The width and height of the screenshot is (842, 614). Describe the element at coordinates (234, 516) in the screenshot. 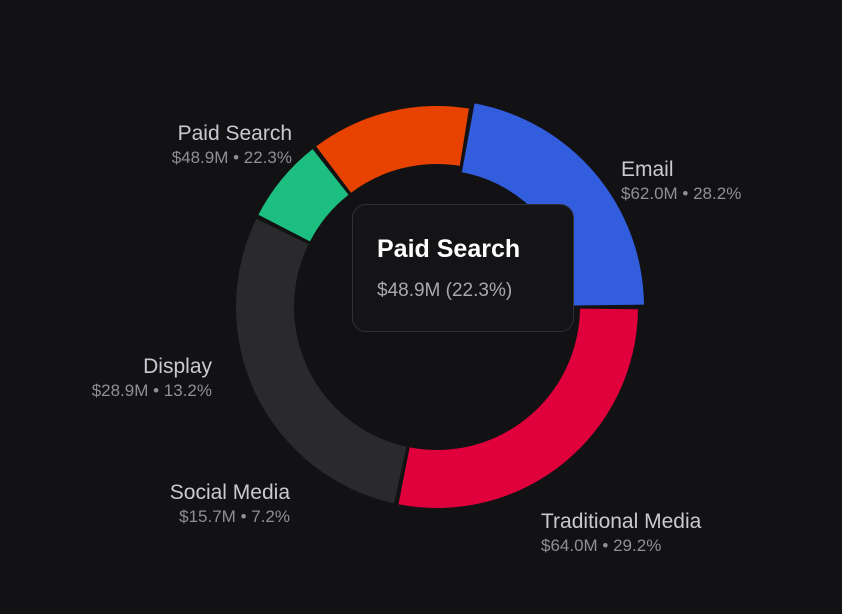

I see `slice-detail: $15.7M • 7.2%` at that location.